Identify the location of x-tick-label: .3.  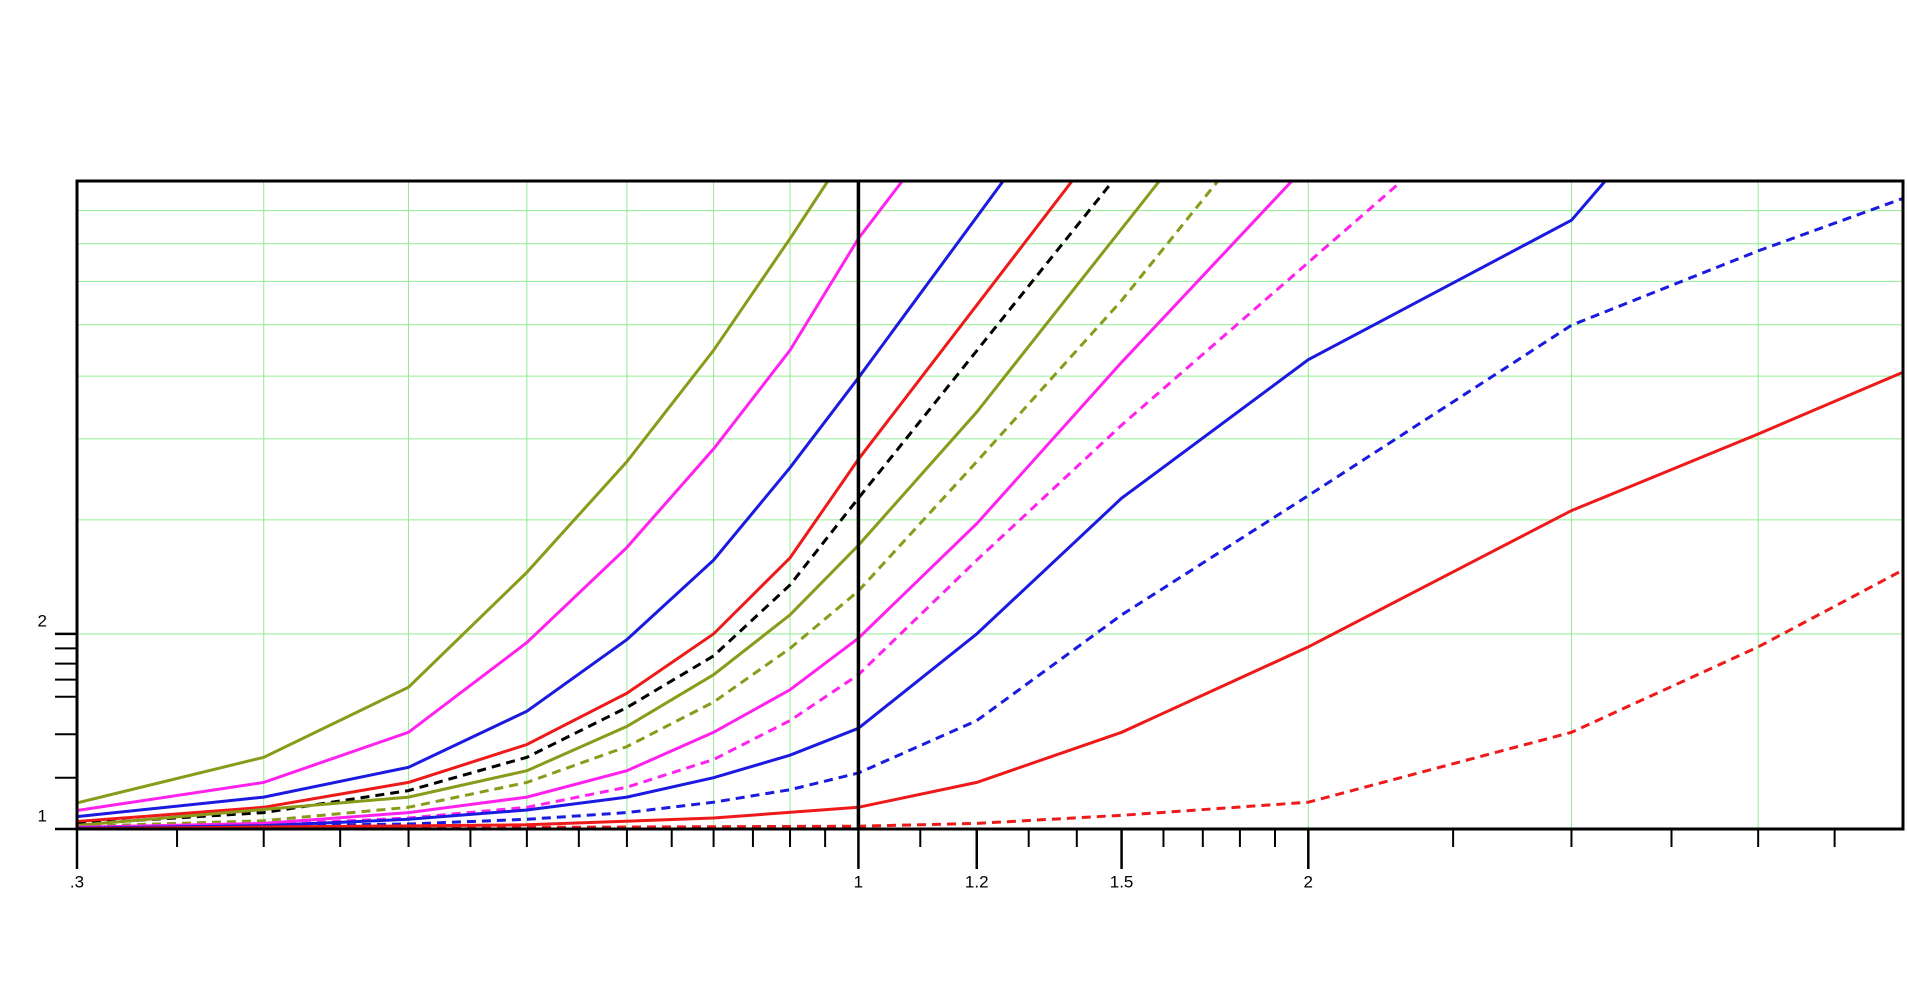
(77, 881).